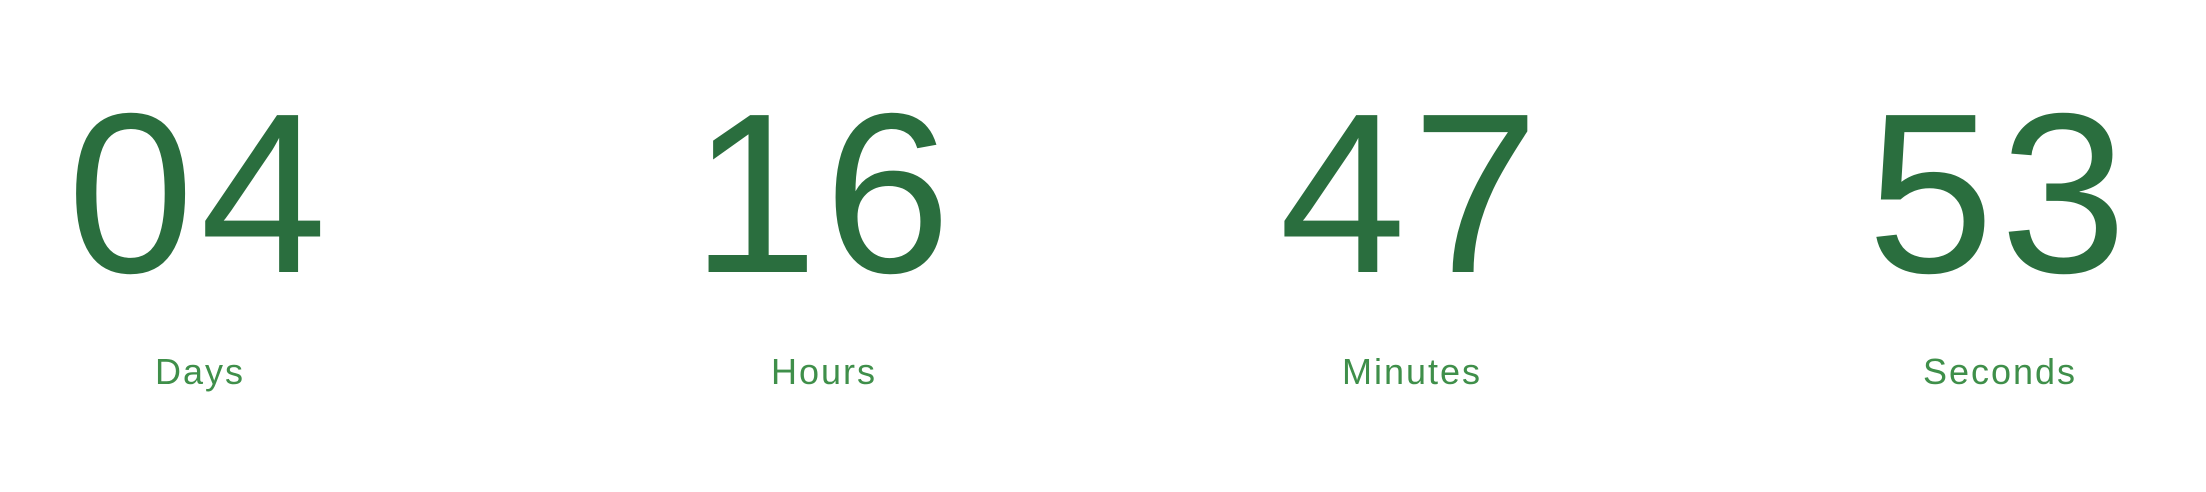  Describe the element at coordinates (824, 371) in the screenshot. I see `hours-label: Hours` at that location.